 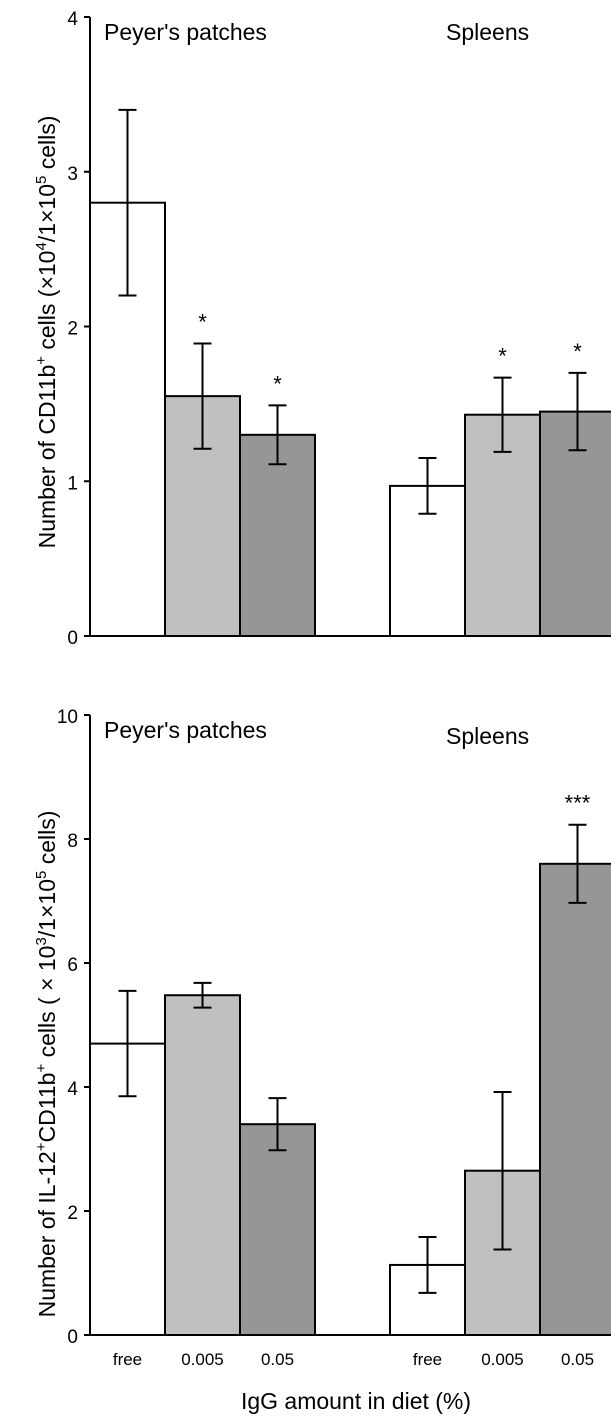 What do you see at coordinates (356, 1401) in the screenshot?
I see `x-axis-label: IgG amount in diet (%)` at bounding box center [356, 1401].